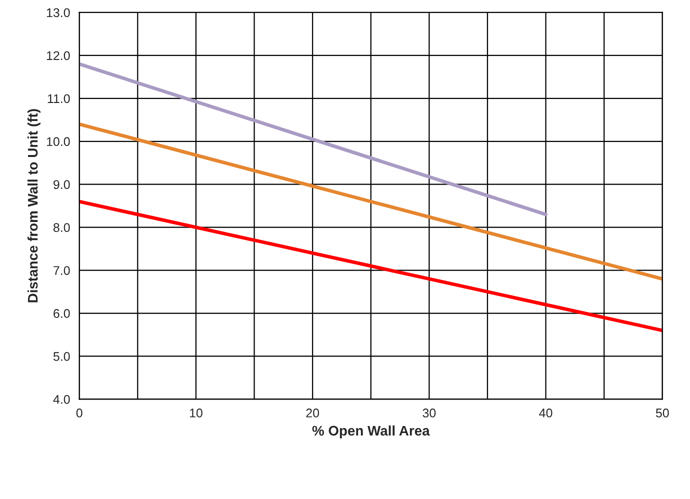 This screenshot has height=499, width=690. Describe the element at coordinates (79, 413) in the screenshot. I see `x-tick-label: 0` at that location.